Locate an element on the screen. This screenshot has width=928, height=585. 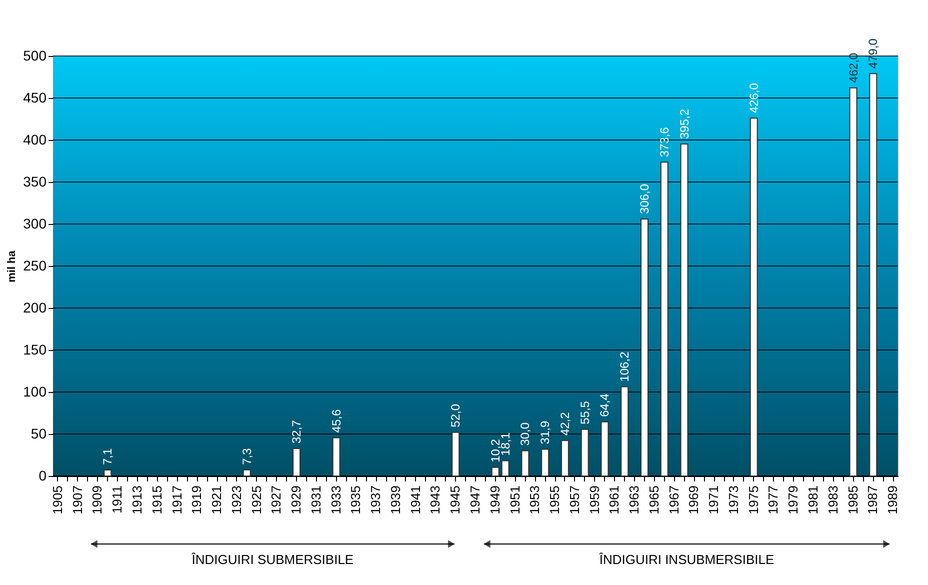
data-label: 106,2 is located at coordinates (625, 366).